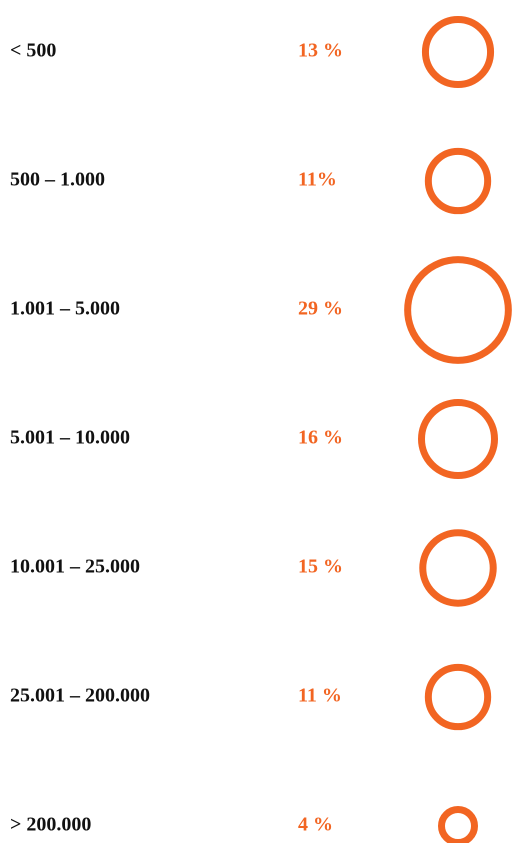 This screenshot has width=518, height=848. Describe the element at coordinates (320, 567) in the screenshot. I see `value-label: 15 %` at that location.